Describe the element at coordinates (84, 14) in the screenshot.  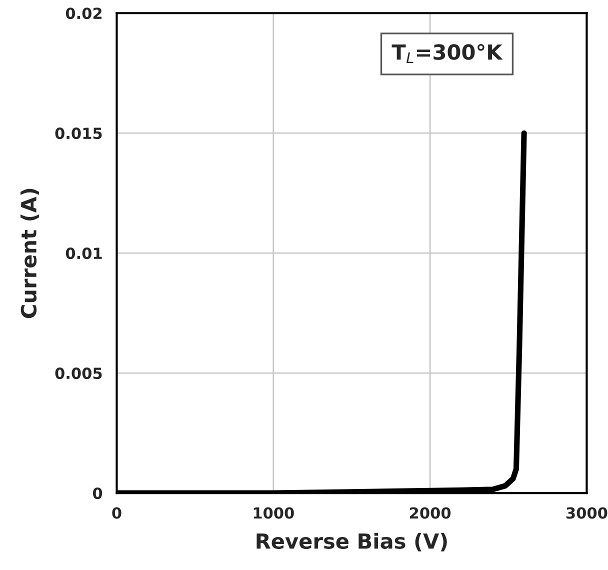
I see `y-tick-label: 0.02` at that location.